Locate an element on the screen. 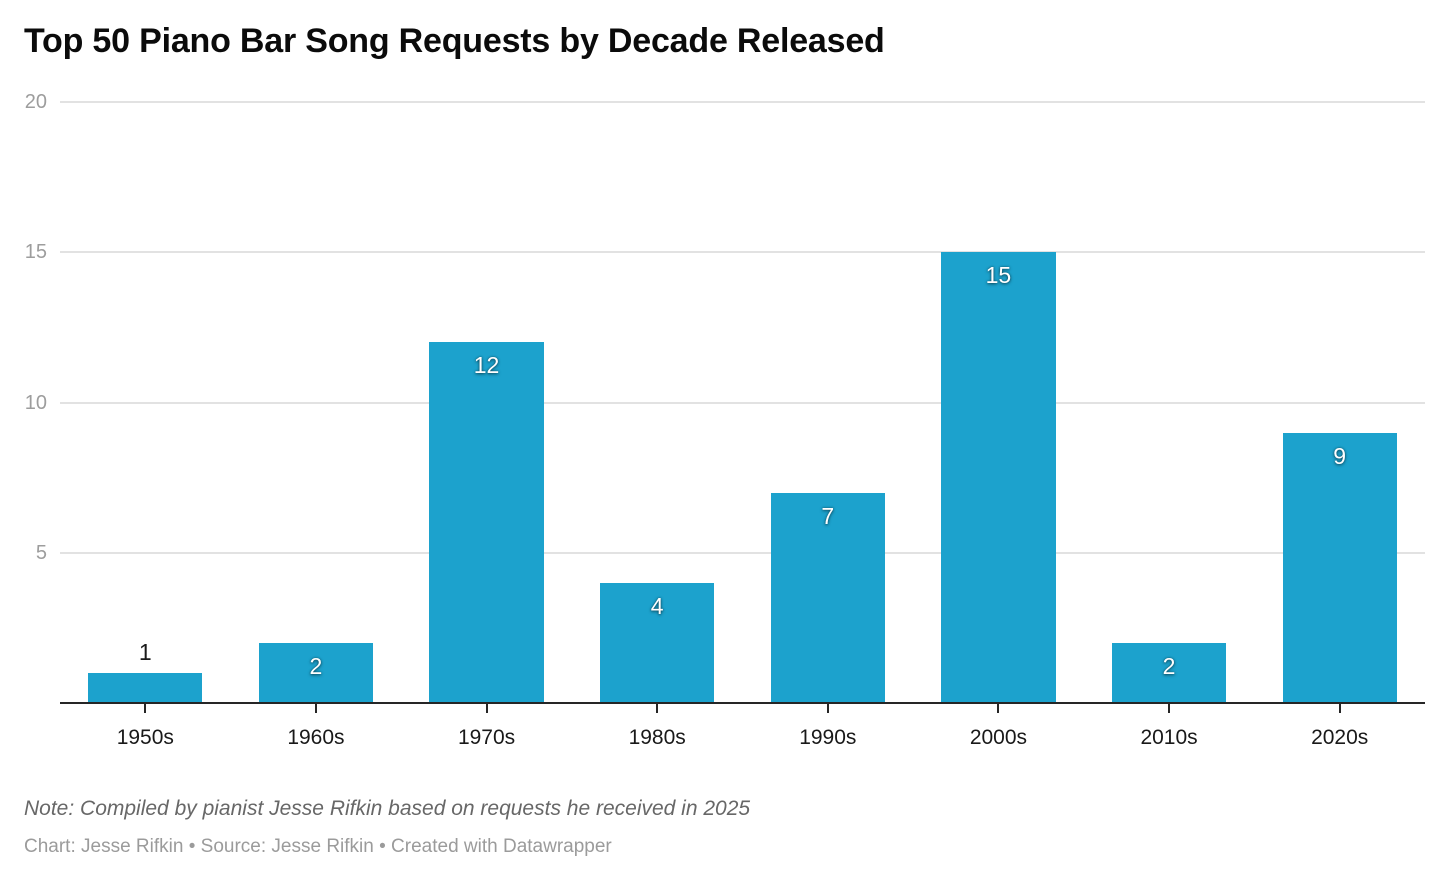  bar-band: 1 is located at coordinates (145, 402).